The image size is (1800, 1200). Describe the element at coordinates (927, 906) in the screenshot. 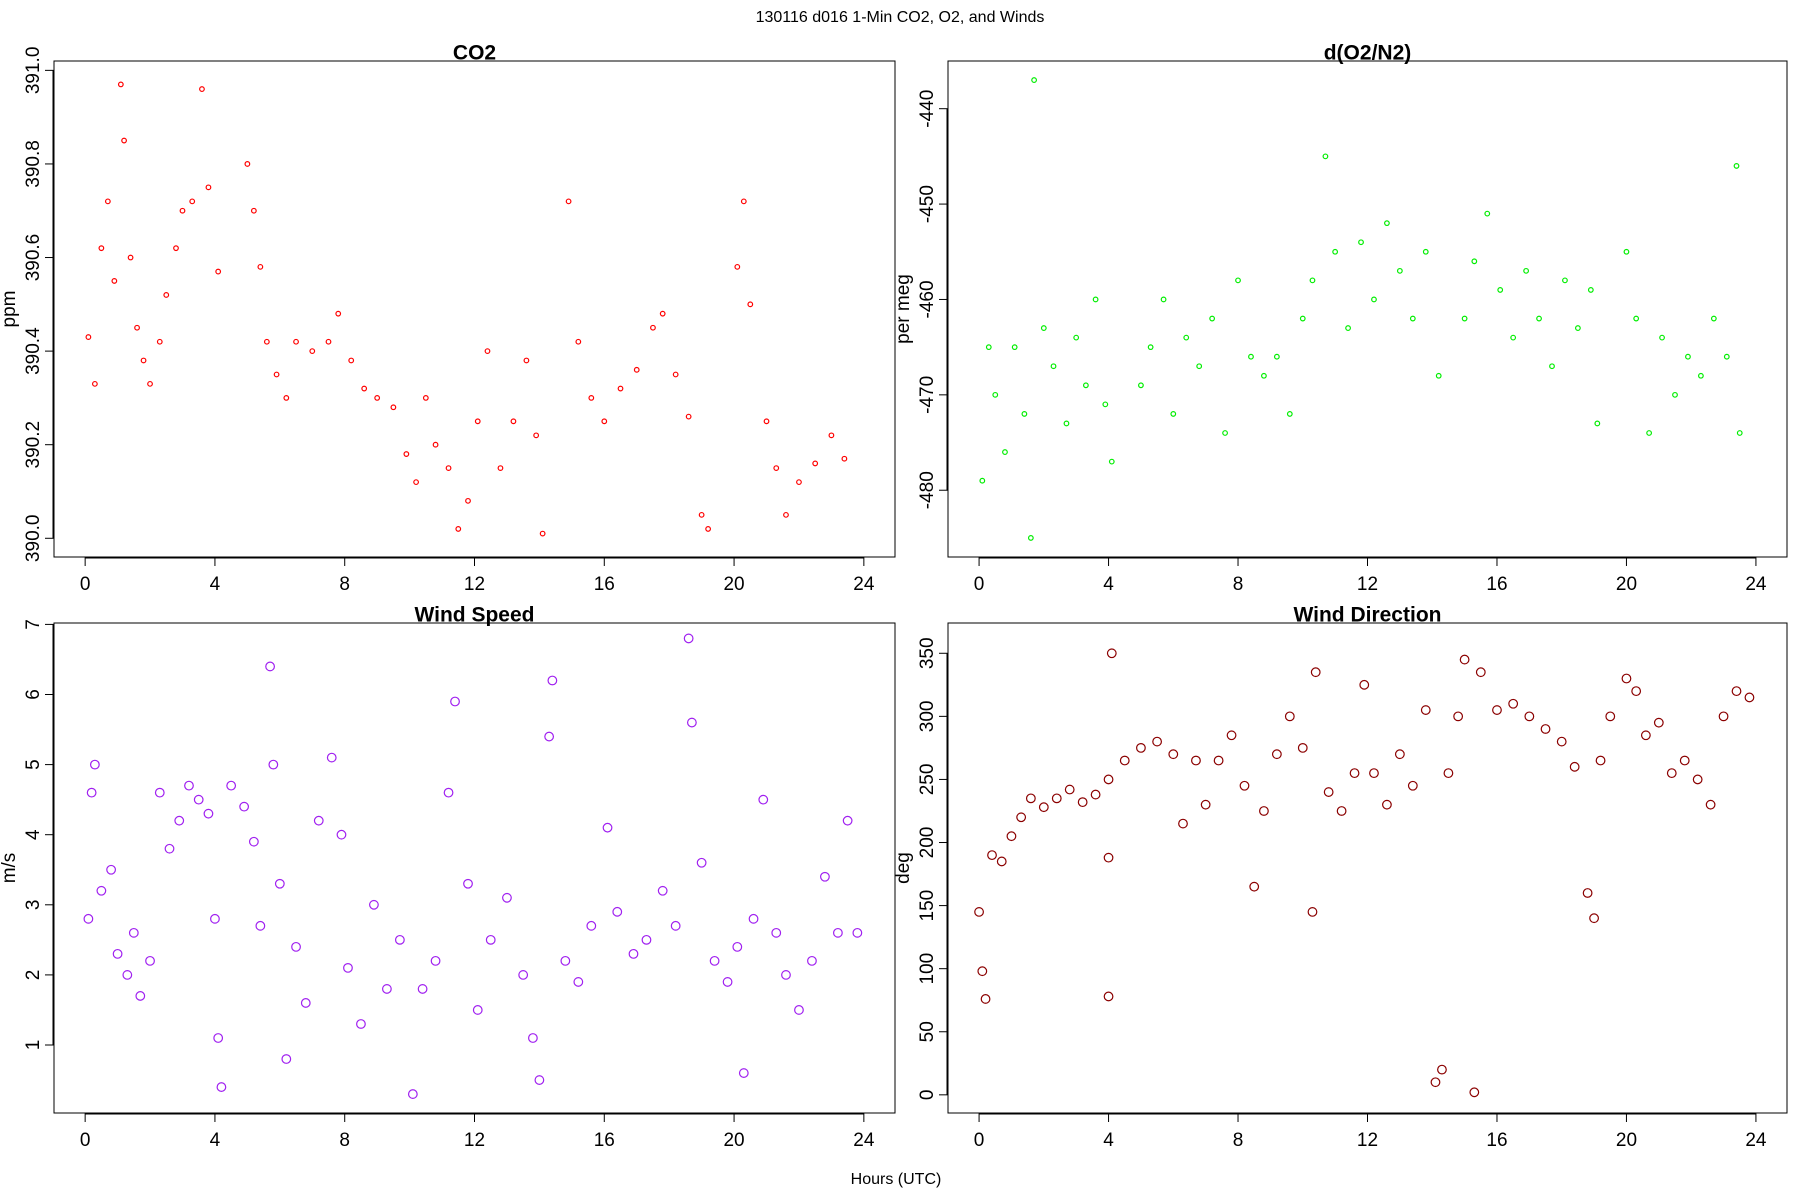

I see `y-tick-label: 150` at that location.